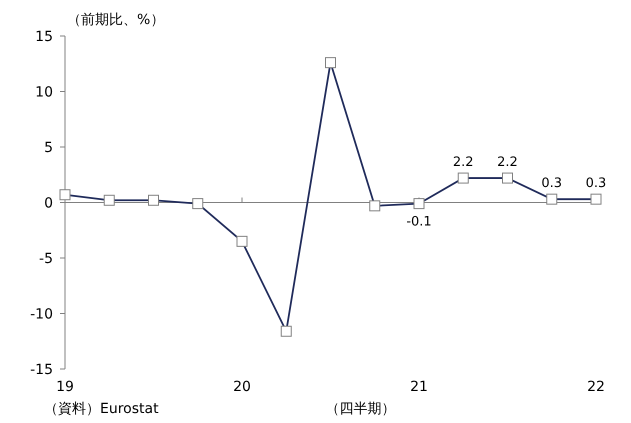 This screenshot has width=631, height=423. What do you see at coordinates (48, 148) in the screenshot?
I see `y-tick-label: 5` at bounding box center [48, 148].